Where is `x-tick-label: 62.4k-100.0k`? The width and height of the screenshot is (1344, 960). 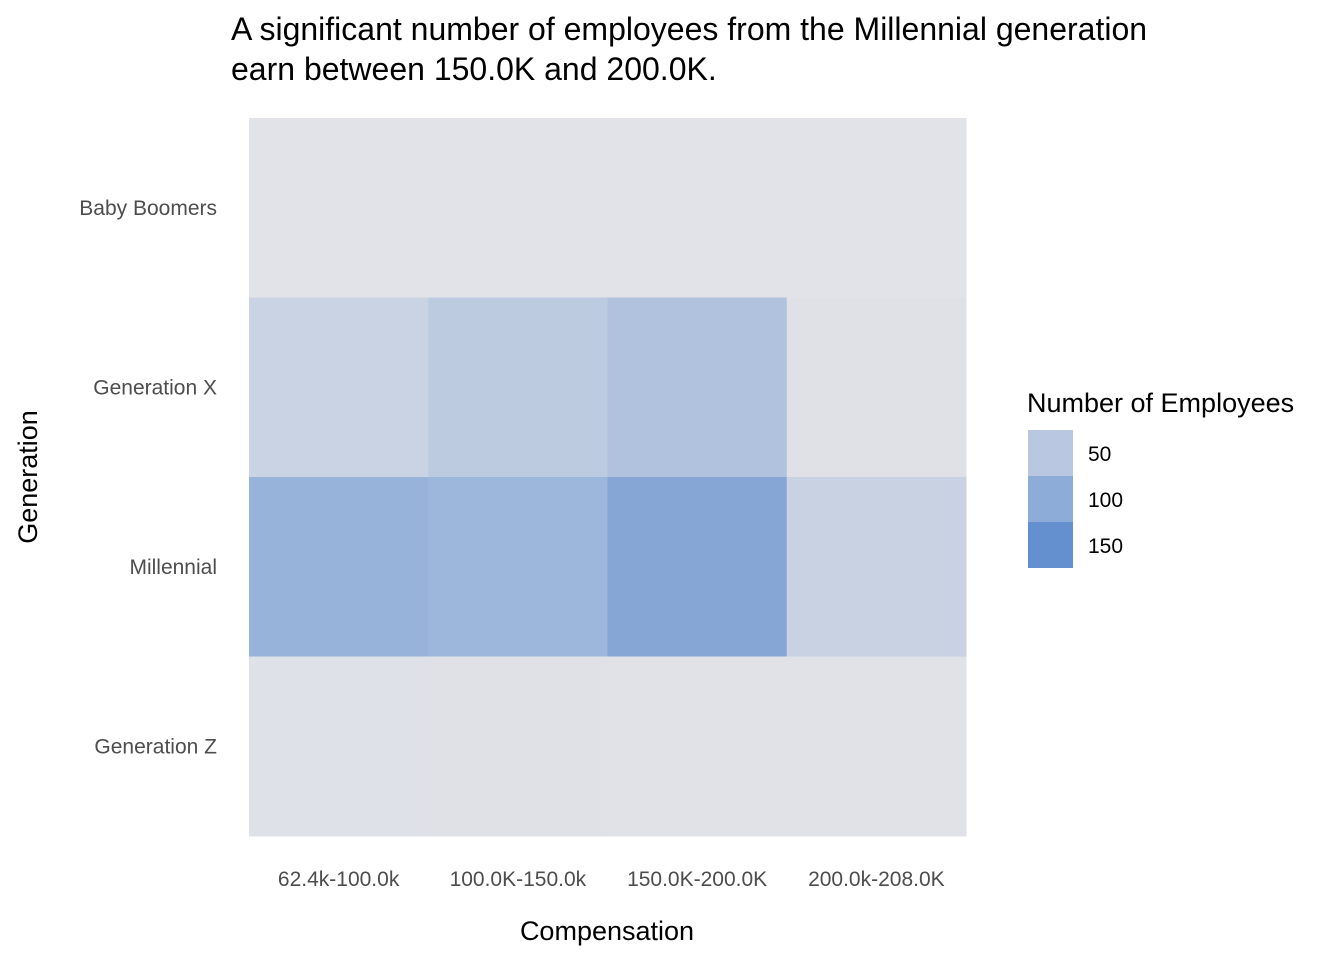 x-tick-label: 62.4k-100.0k is located at coordinates (339, 879).